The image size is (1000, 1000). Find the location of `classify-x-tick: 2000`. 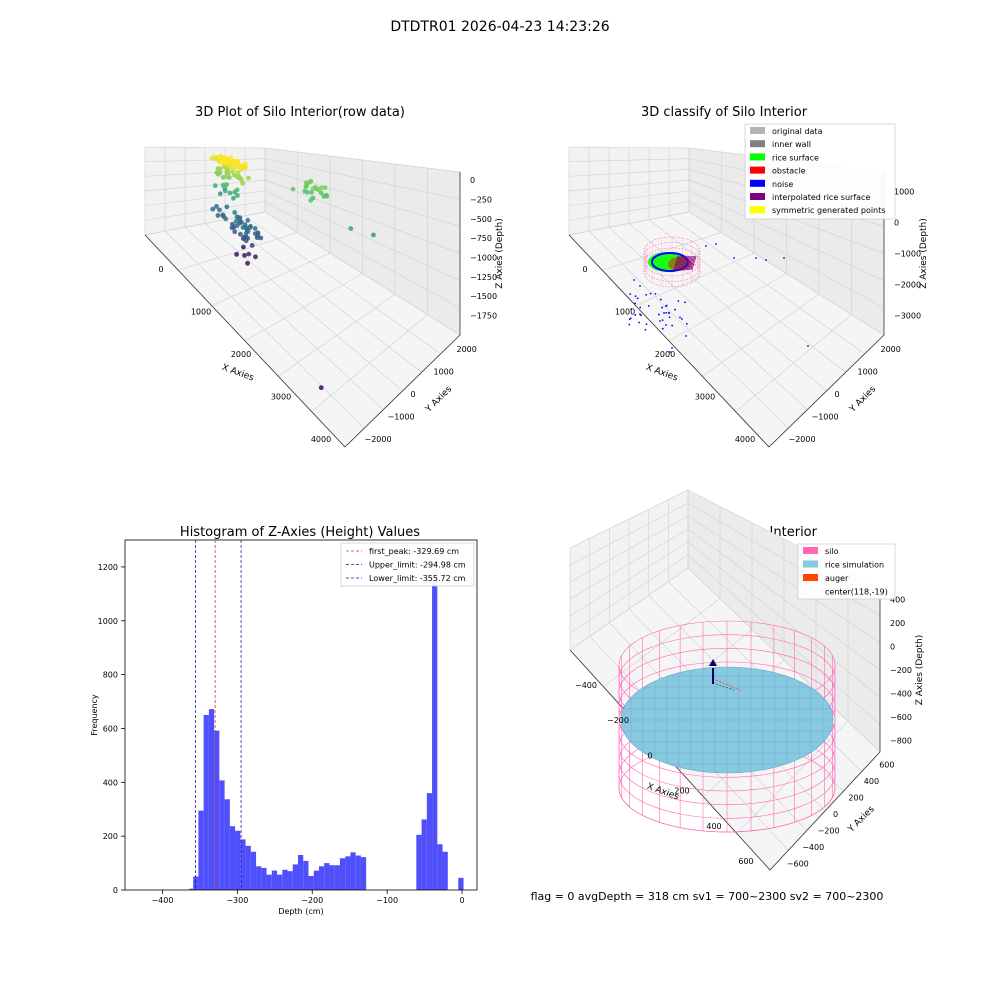

classify-x-tick: 2000 is located at coordinates (665, 354).